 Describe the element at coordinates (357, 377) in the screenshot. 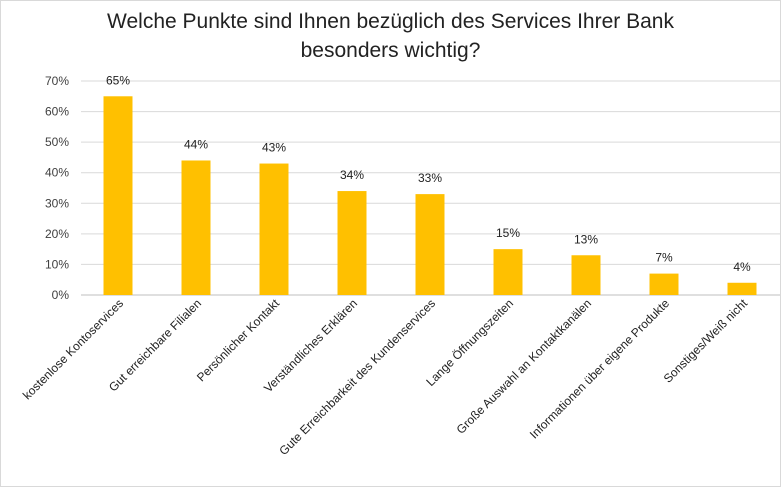

I see `x-category-label: Gute Erreichbarkeit des Kundenservices` at that location.